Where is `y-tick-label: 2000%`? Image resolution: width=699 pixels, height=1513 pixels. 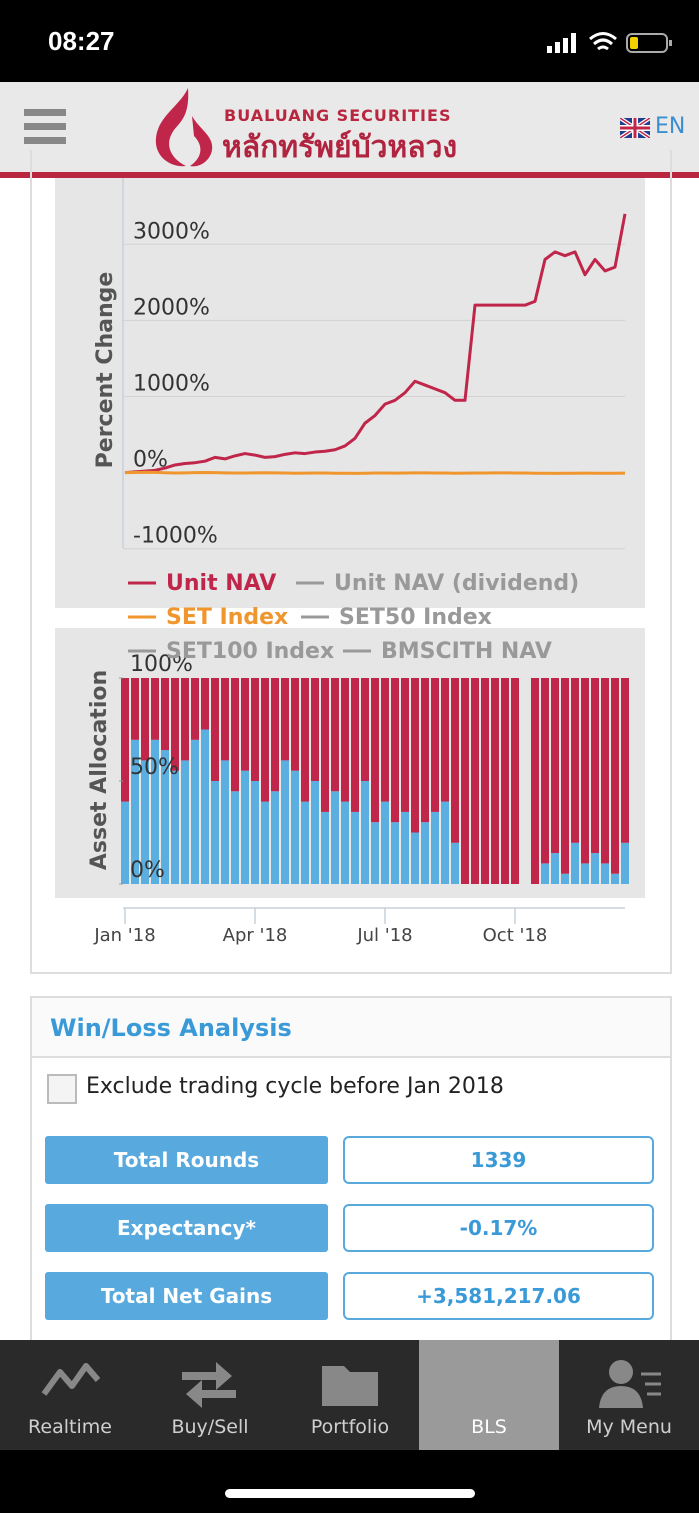
y-tick-label: 2000% is located at coordinates (171, 307).